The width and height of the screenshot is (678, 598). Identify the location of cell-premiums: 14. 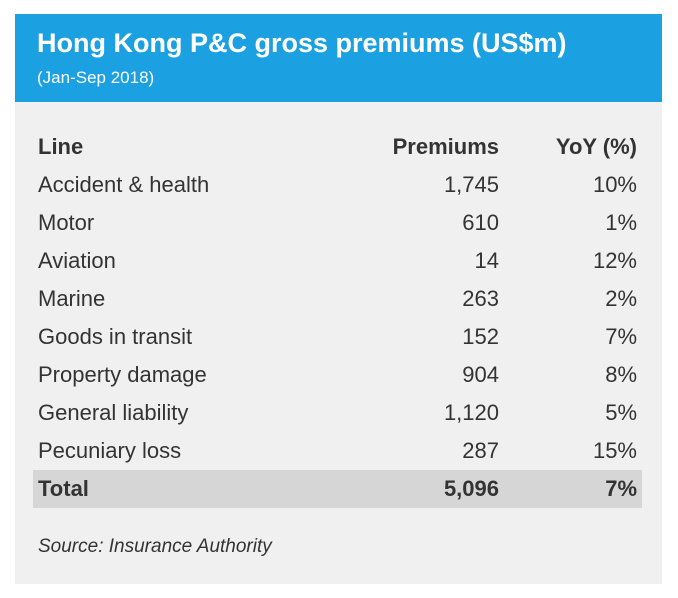
(486, 260).